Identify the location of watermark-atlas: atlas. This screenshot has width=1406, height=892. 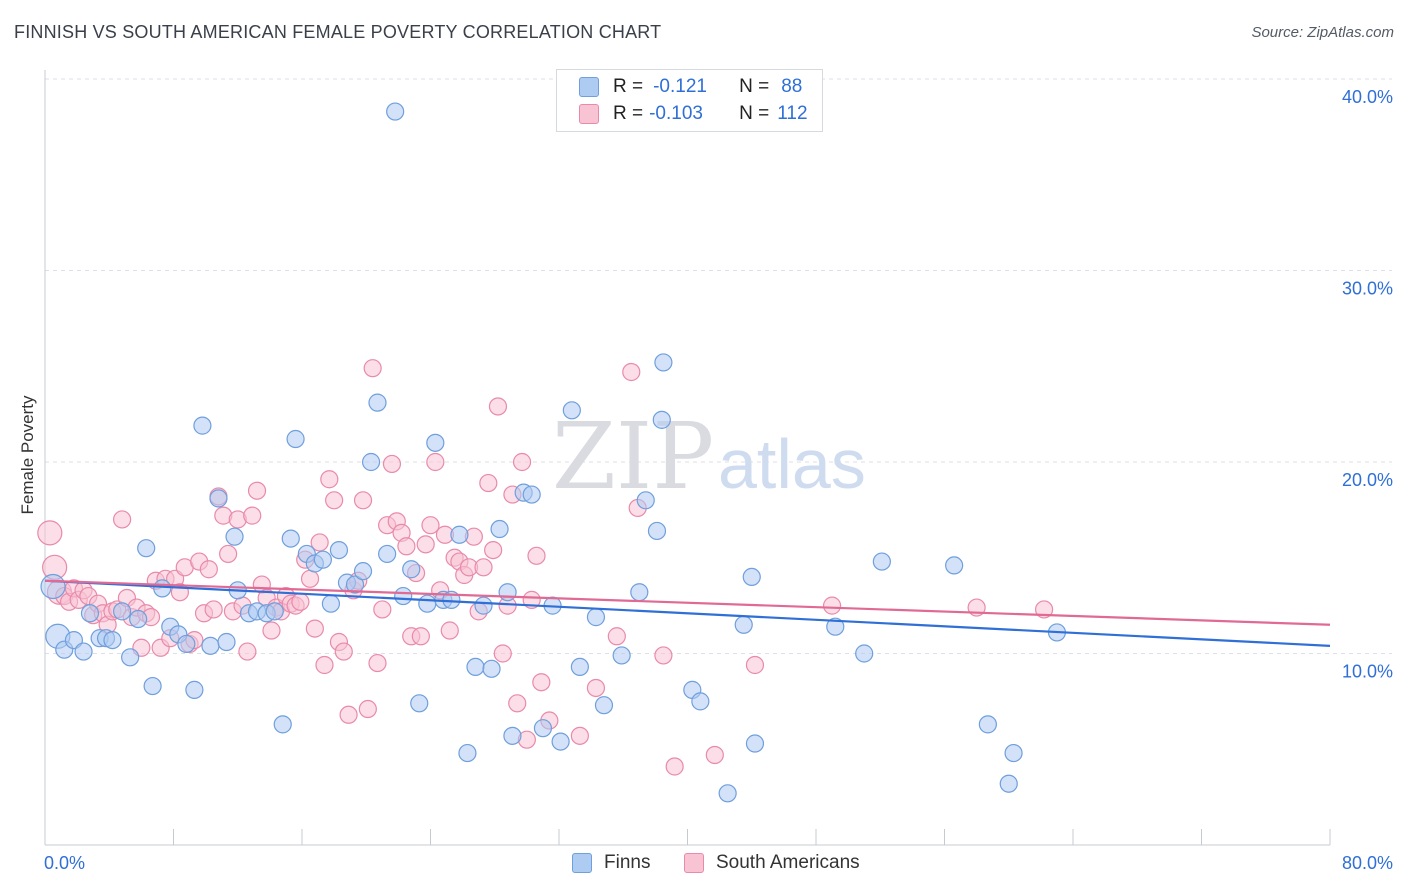
(792, 464).